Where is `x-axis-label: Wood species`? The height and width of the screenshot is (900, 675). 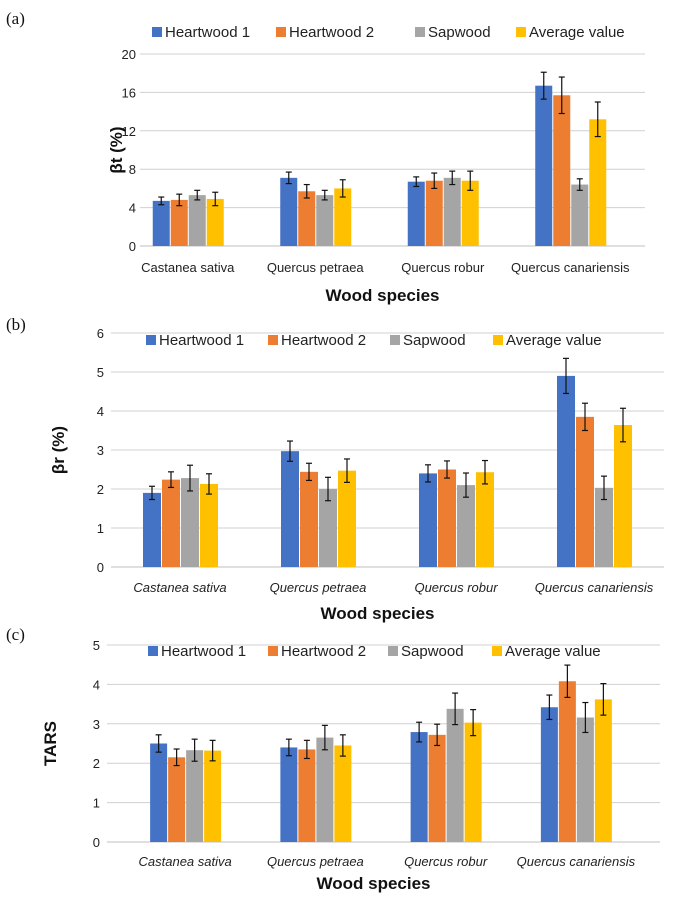
x-axis-label: Wood species is located at coordinates (378, 613).